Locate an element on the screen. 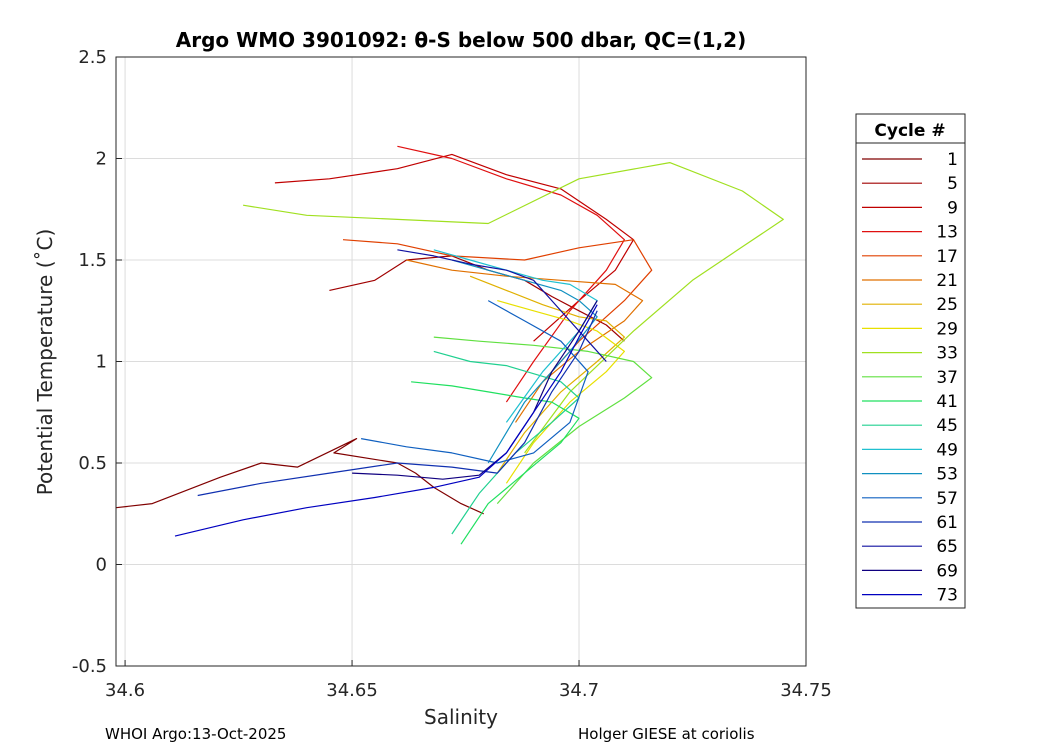 The image size is (1050, 750). y-tick-label: 1 is located at coordinates (101, 362).